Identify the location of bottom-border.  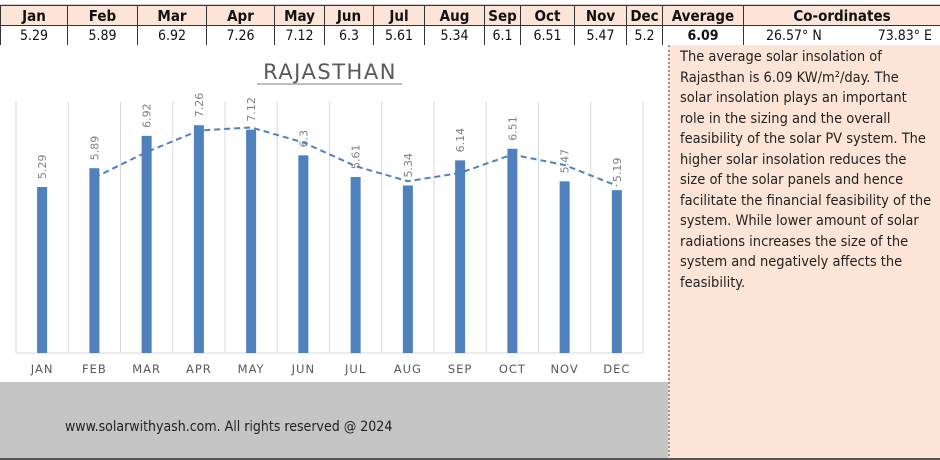
(470, 459).